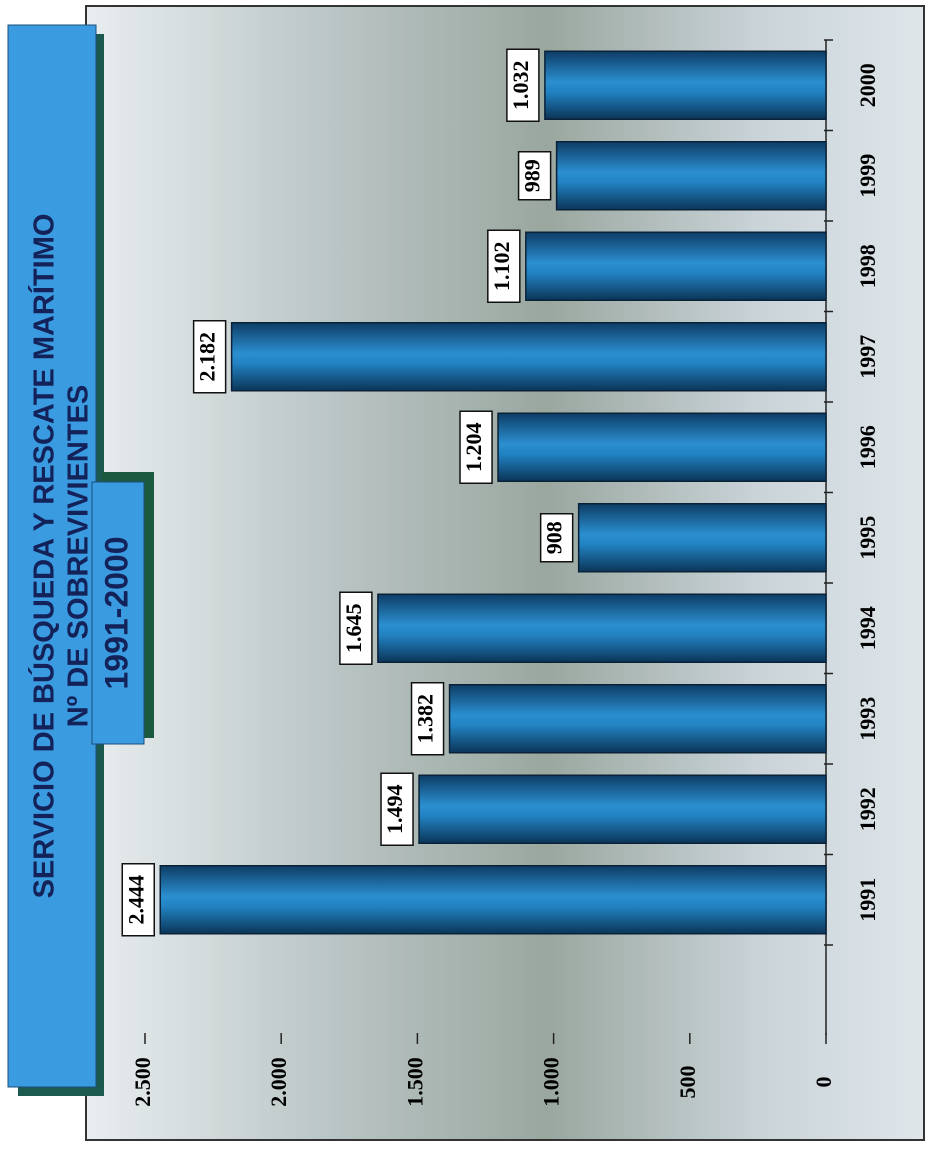 This screenshot has width=929, height=1155. I want to click on value-label: 908, so click(554, 537).